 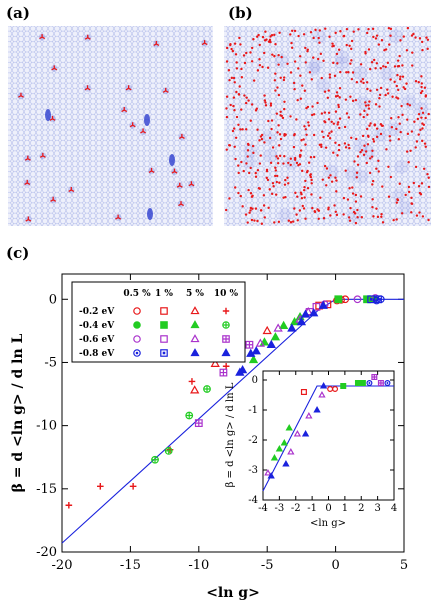 What do you see at coordinates (328, 523) in the screenshot?
I see `inset-x-axis-label: <ln g>` at bounding box center [328, 523].